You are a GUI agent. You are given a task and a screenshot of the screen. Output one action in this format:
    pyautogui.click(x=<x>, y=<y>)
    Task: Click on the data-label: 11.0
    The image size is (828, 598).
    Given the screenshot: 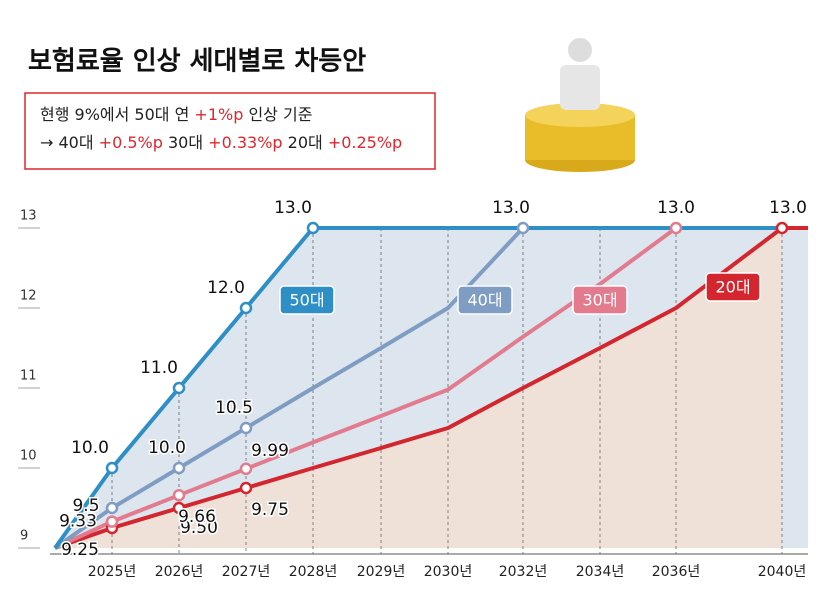 What is the action you would take?
    pyautogui.click(x=159, y=368)
    